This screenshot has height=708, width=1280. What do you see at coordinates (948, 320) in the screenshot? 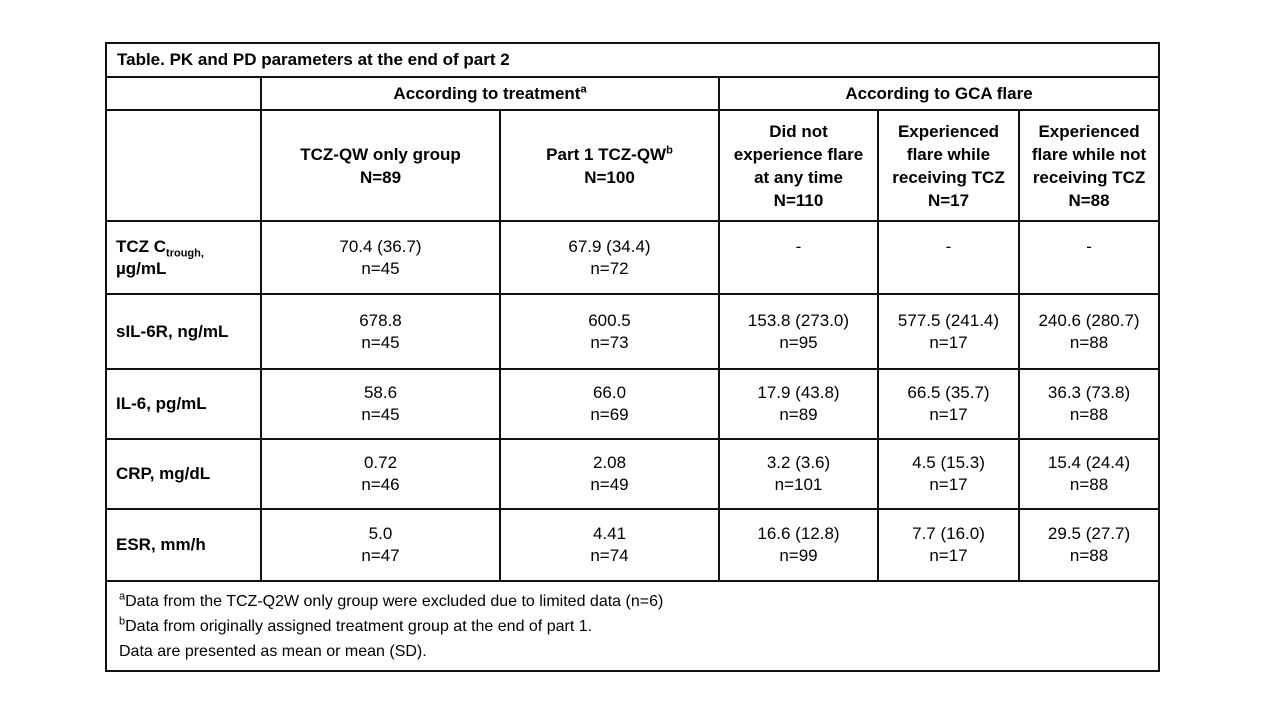
I see `cell-mean: 577.5 (241.4)` at bounding box center [948, 320].